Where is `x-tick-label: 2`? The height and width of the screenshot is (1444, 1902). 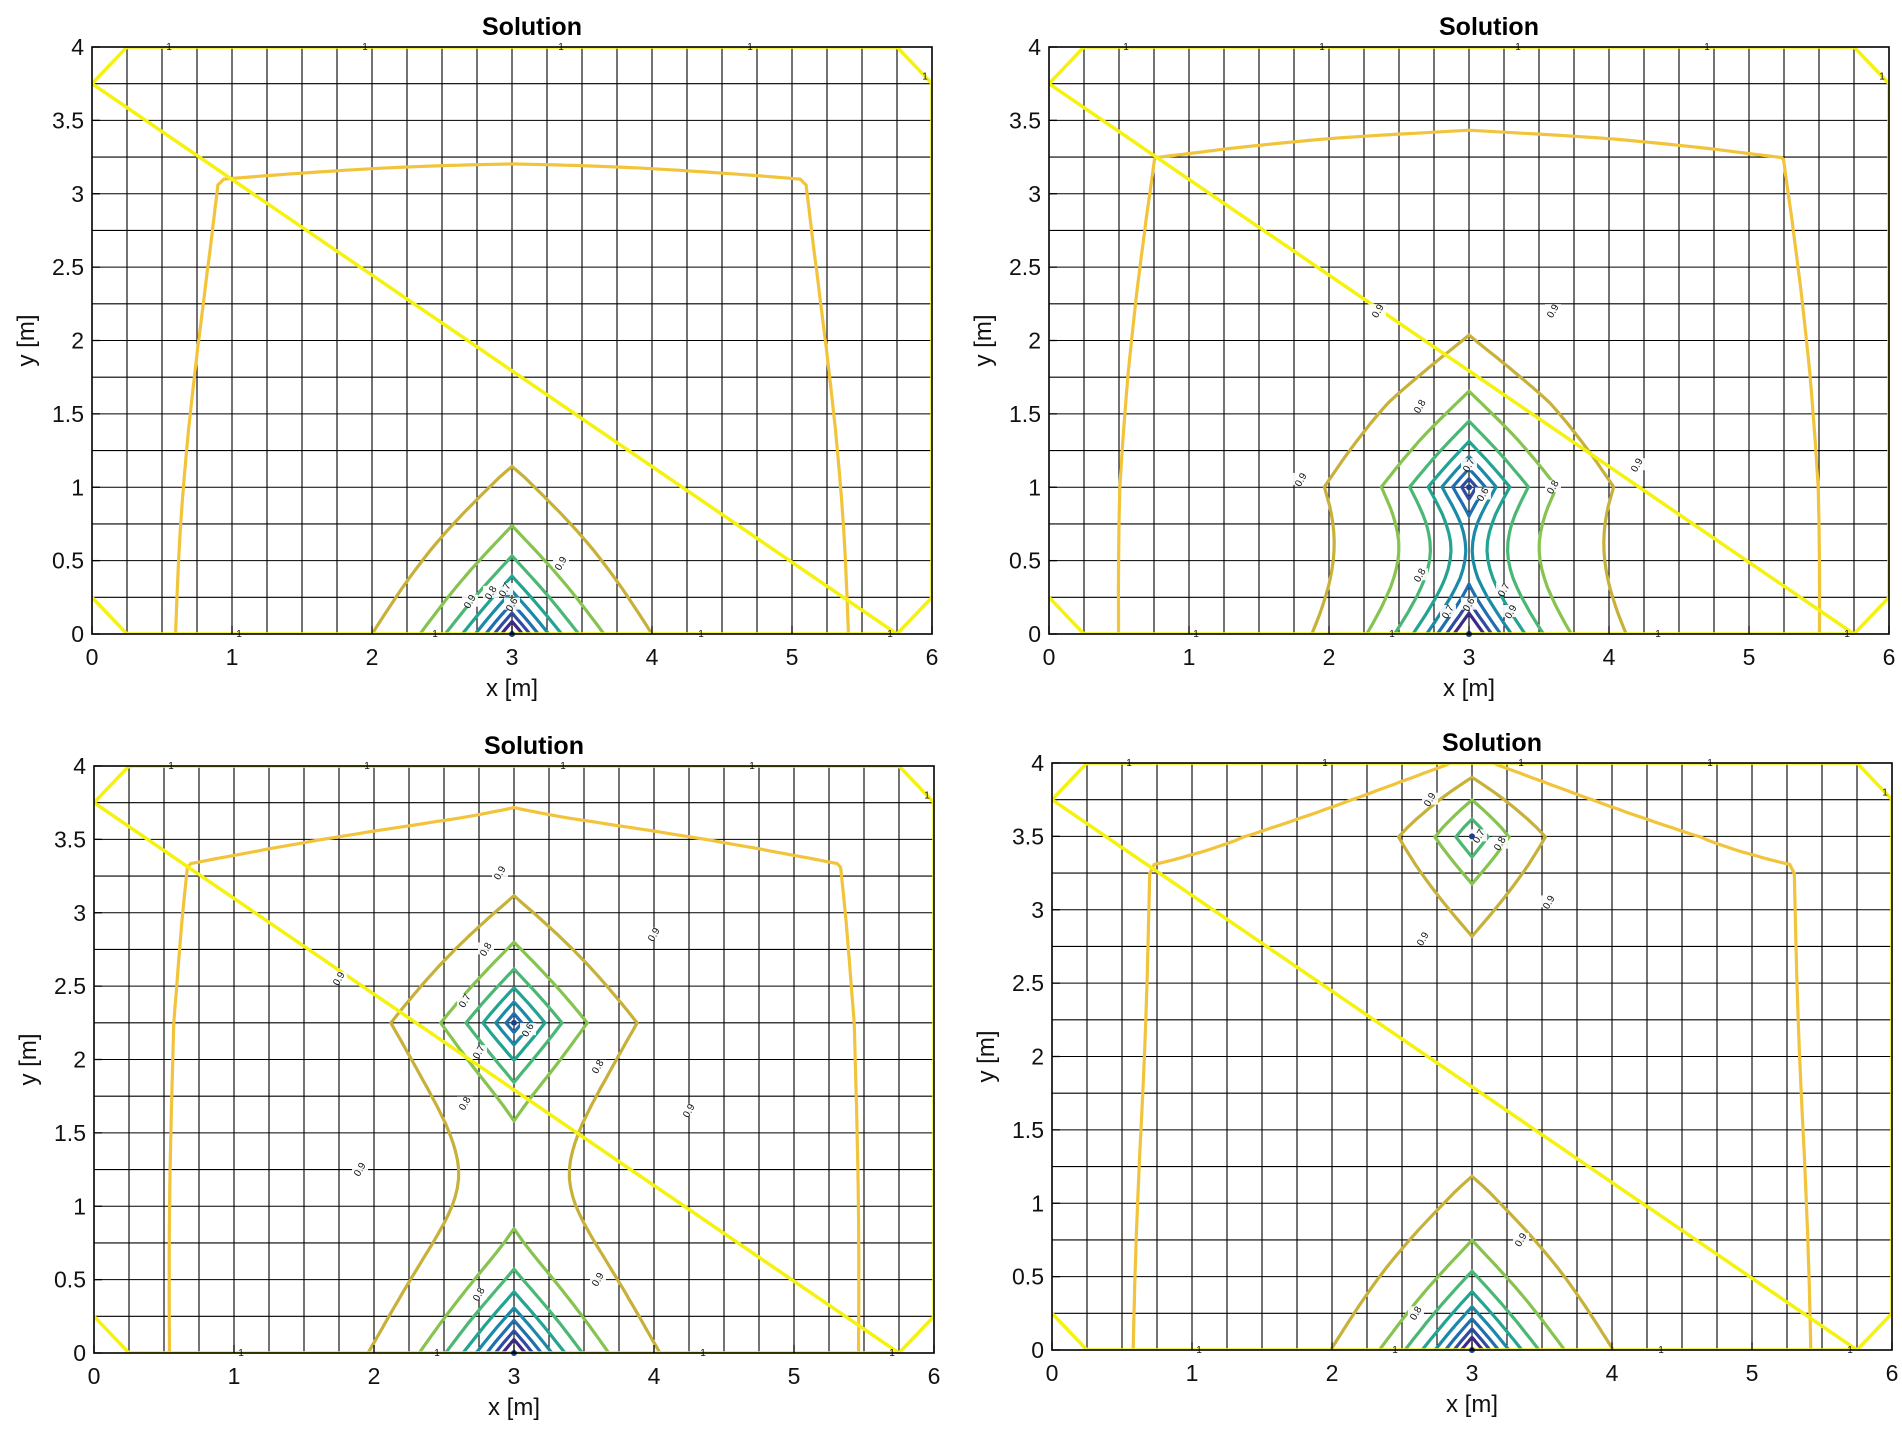
x-tick-label: 2 is located at coordinates (372, 657).